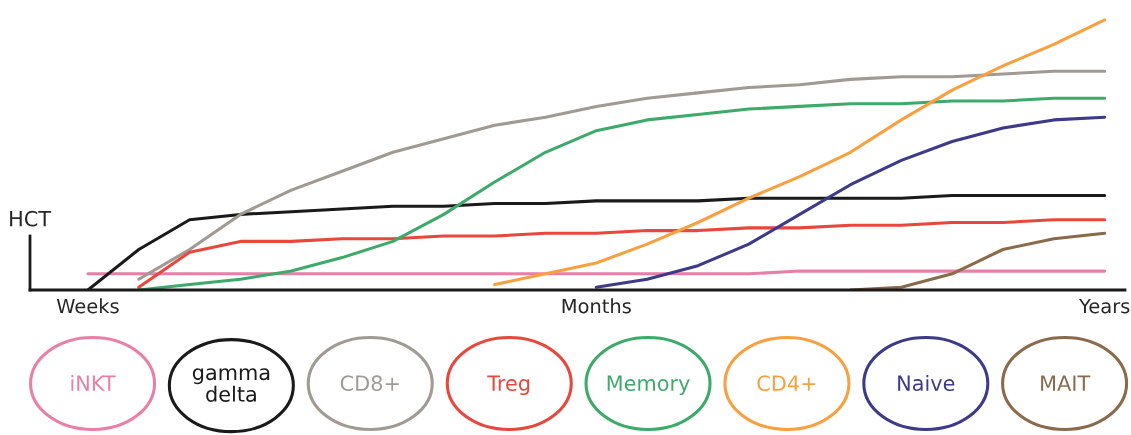 The width and height of the screenshot is (1131, 435). What do you see at coordinates (926, 383) in the screenshot?
I see `text: Naive` at bounding box center [926, 383].